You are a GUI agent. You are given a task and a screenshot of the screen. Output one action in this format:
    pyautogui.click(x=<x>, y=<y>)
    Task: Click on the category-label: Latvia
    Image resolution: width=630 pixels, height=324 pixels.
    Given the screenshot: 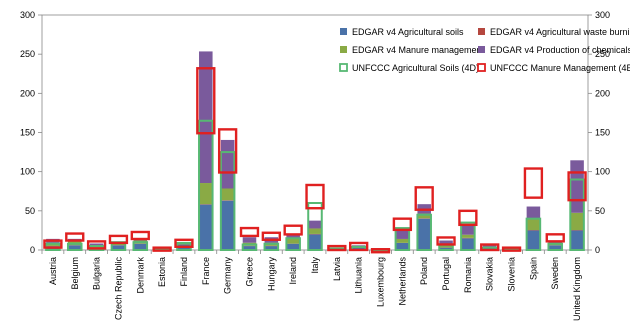 What is the action you would take?
    pyautogui.click(x=337, y=269)
    